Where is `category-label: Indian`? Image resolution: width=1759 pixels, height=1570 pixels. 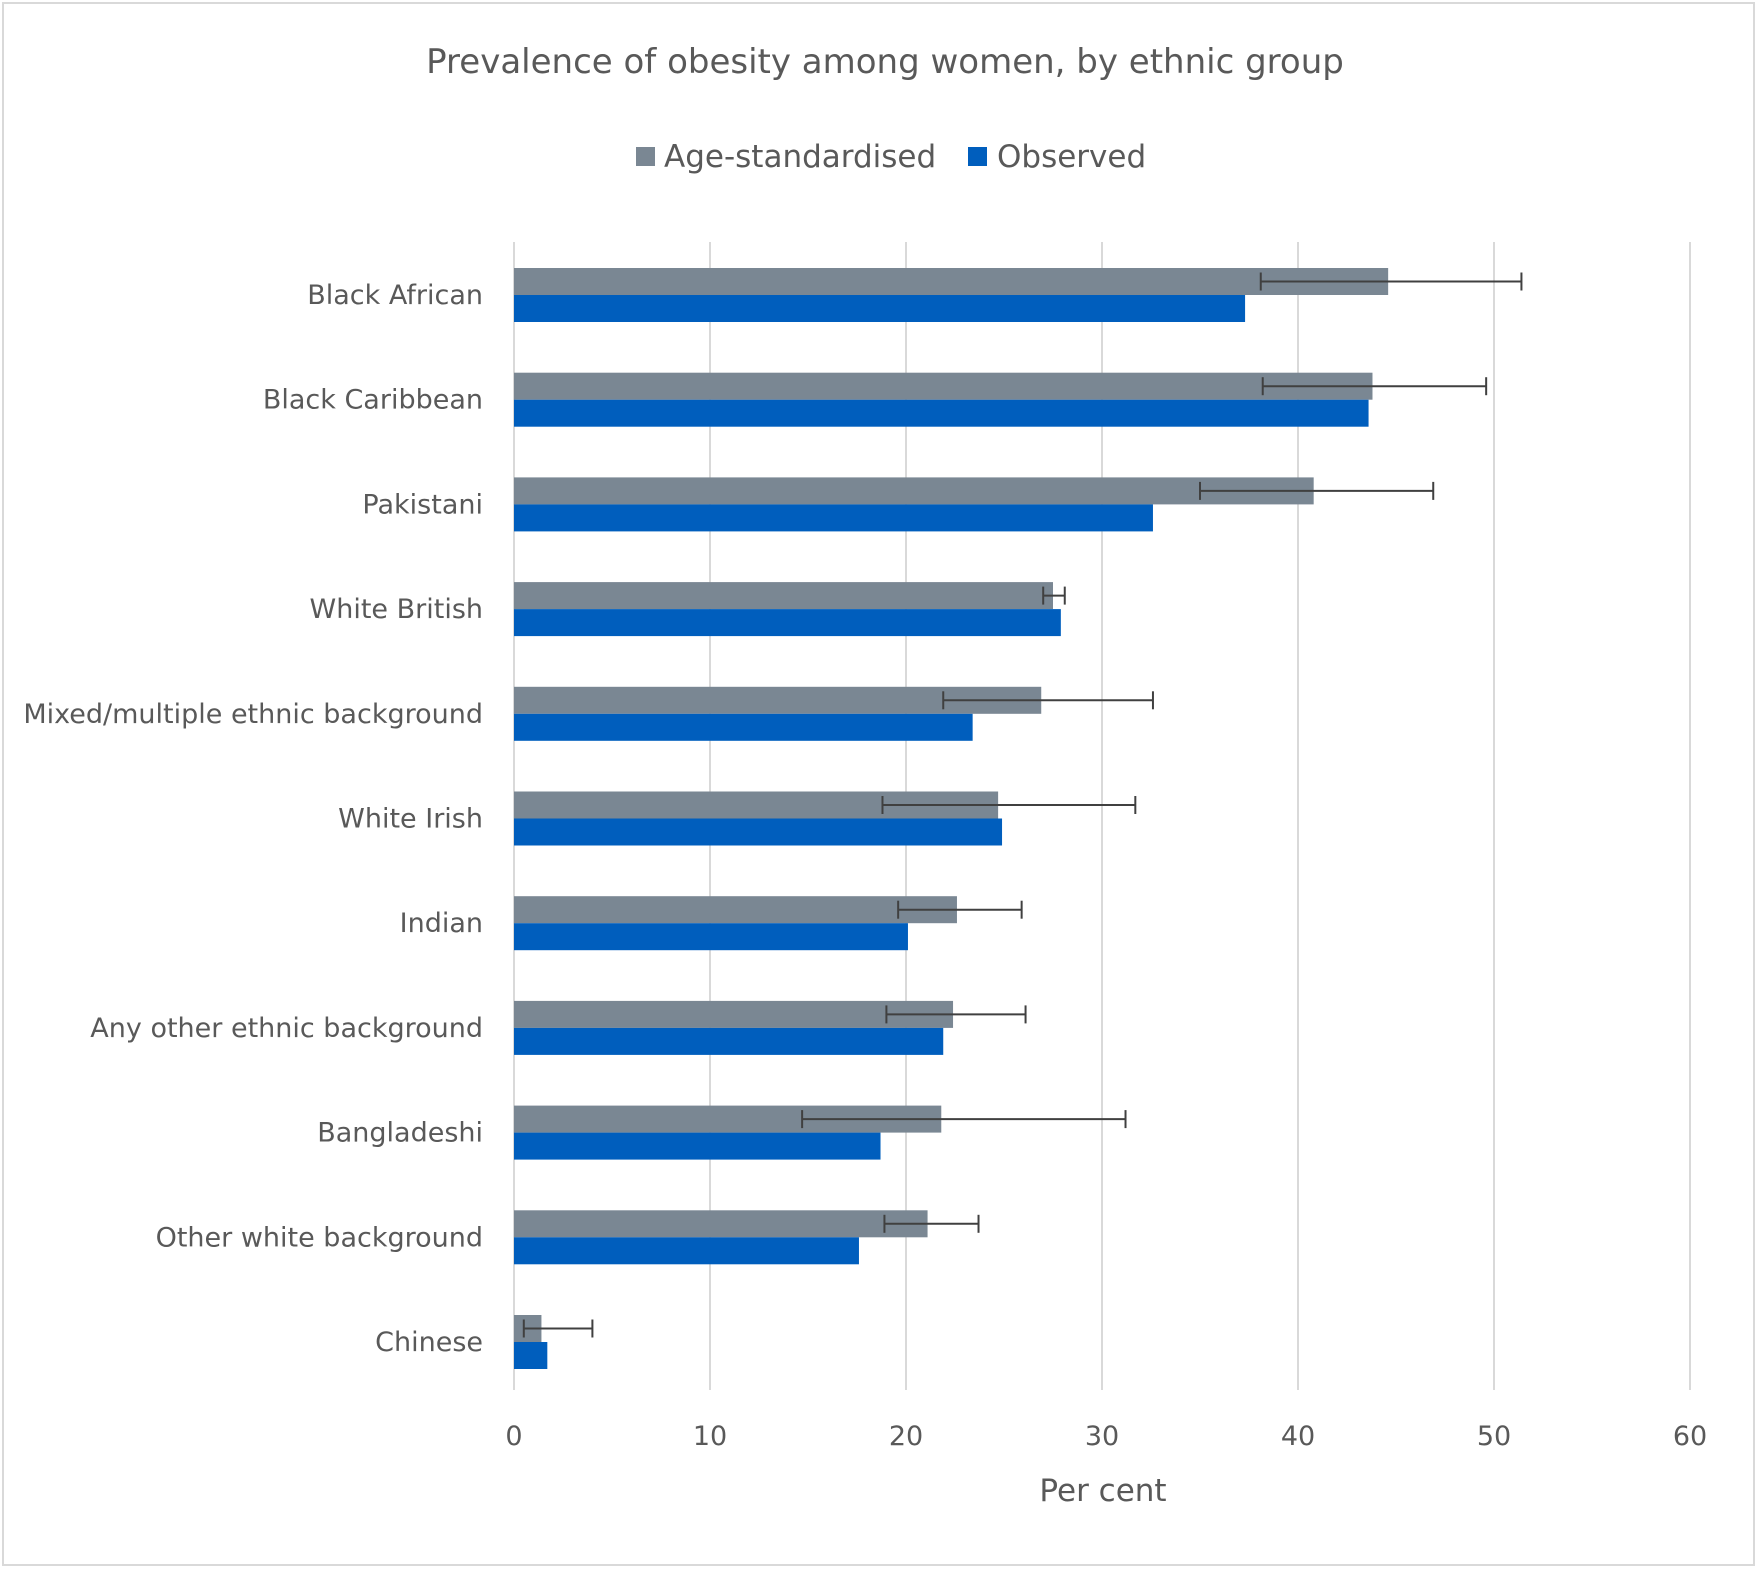
category-label: Indian is located at coordinates (441, 923).